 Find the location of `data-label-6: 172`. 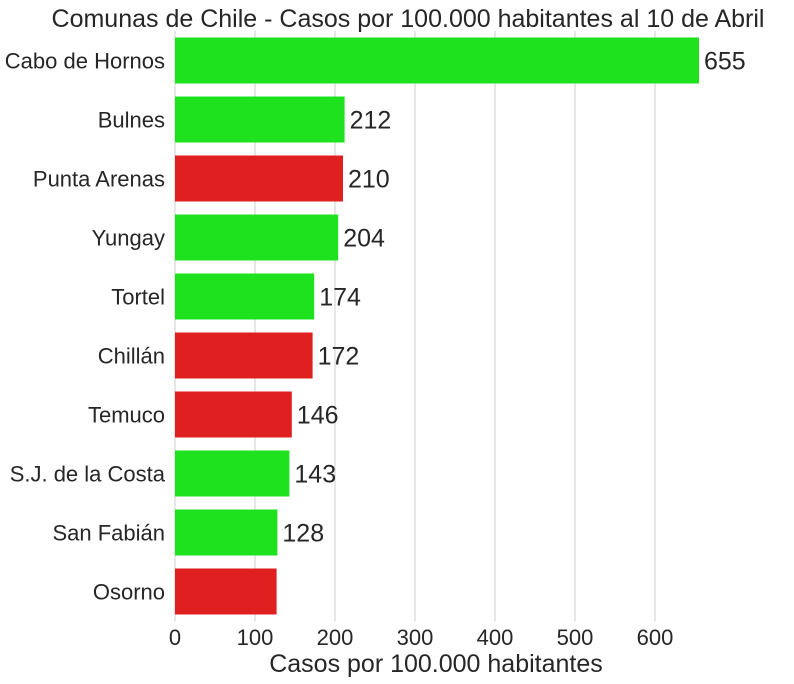

data-label-6: 172 is located at coordinates (339, 357).